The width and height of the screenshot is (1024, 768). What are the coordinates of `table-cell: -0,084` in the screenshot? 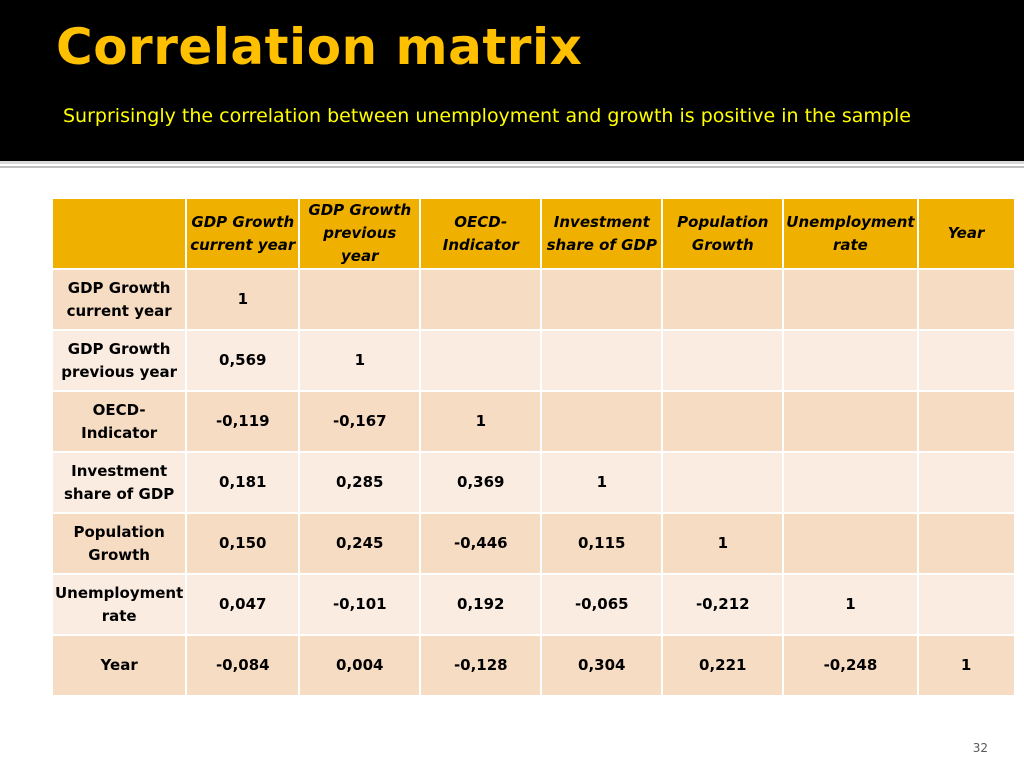 It's located at (243, 665).